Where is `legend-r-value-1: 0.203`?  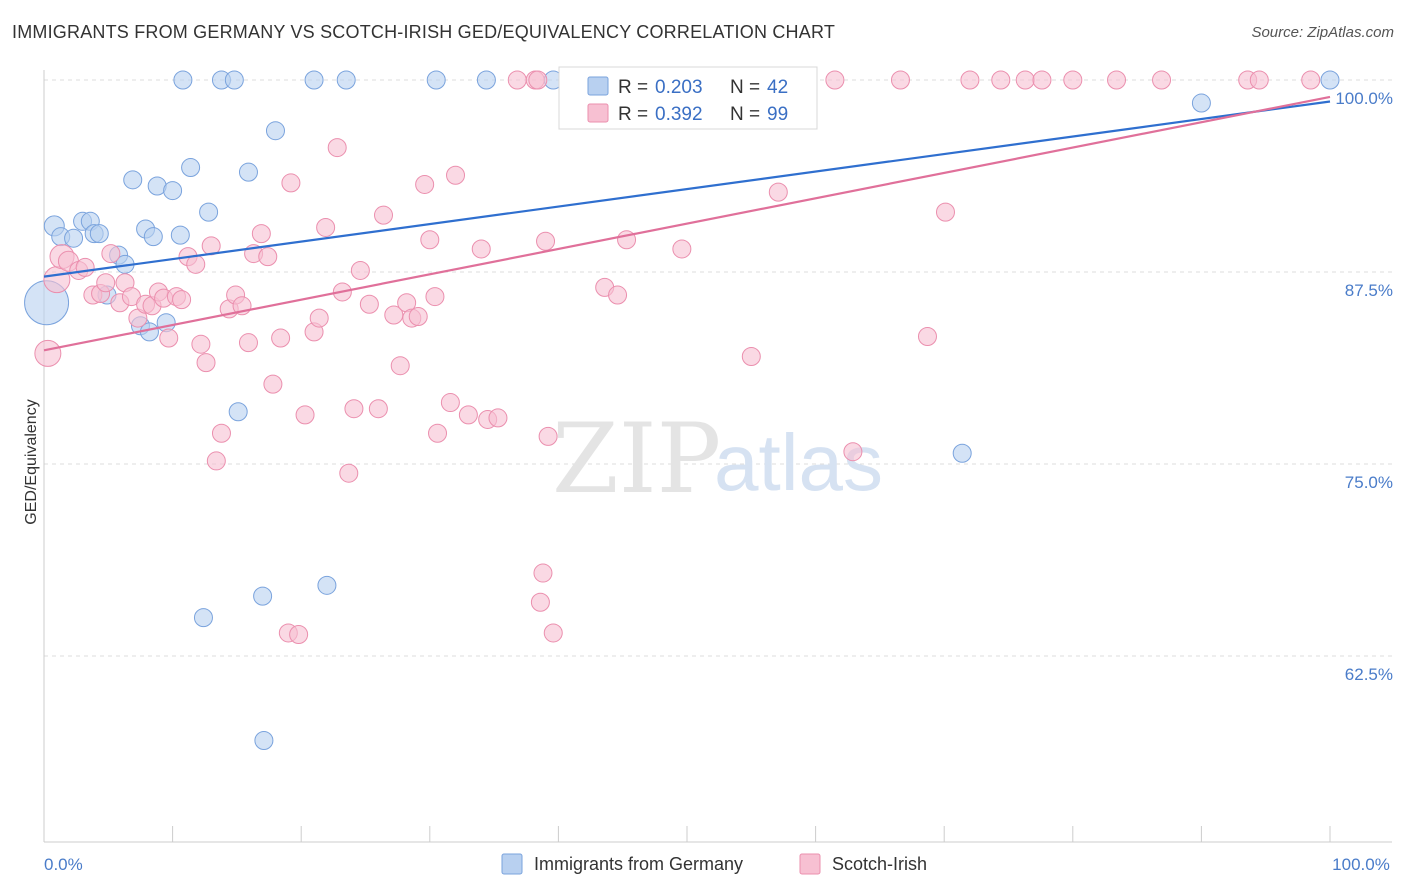
legend-r-value-1: 0.203 is located at coordinates (679, 87).